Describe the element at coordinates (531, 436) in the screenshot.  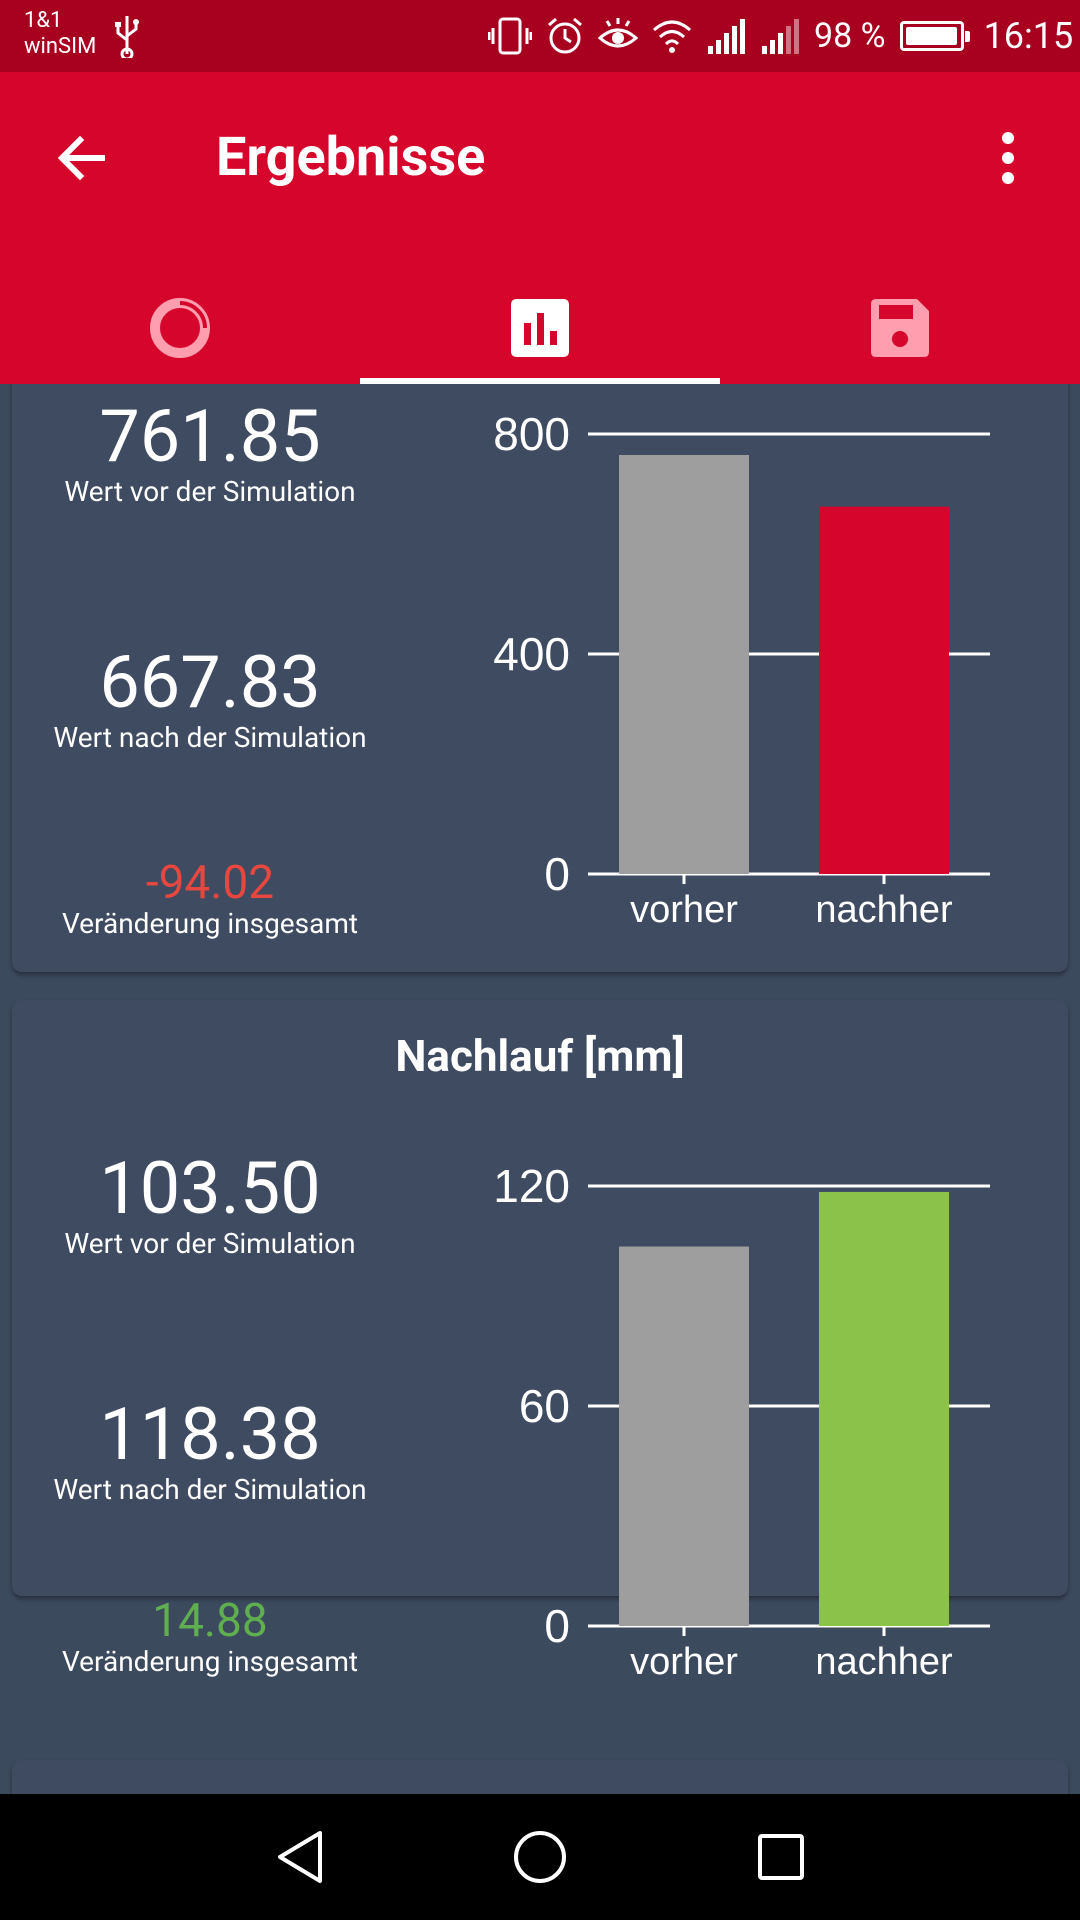
I see `y-tick-label: 800` at that location.